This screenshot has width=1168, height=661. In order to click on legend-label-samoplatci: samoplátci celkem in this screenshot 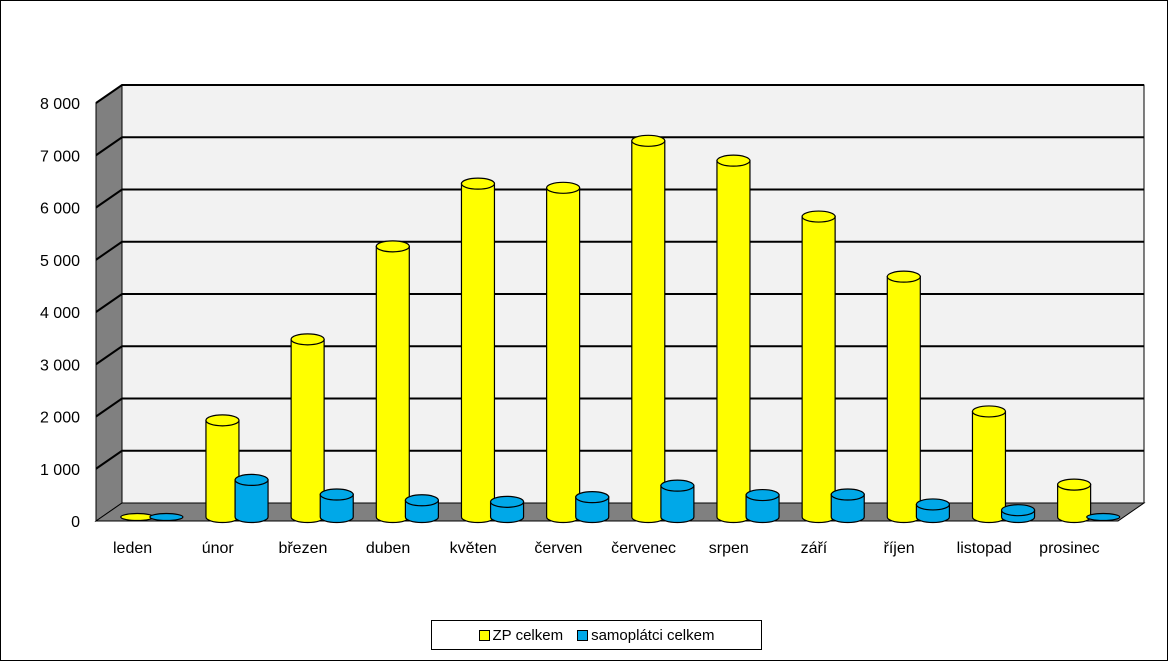, I will do `click(653, 635)`.